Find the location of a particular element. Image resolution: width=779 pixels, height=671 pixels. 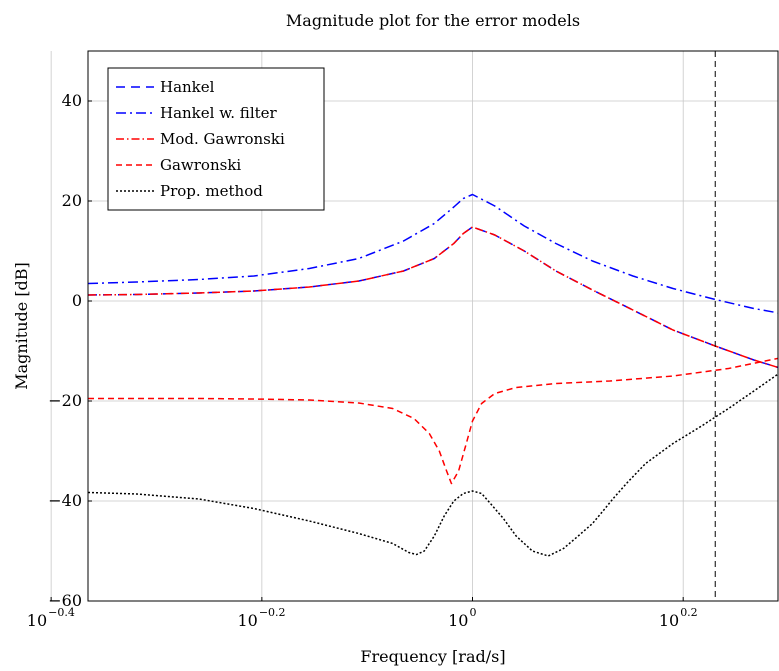

x-tick-exponent: −0.2 is located at coordinates (272, 612).